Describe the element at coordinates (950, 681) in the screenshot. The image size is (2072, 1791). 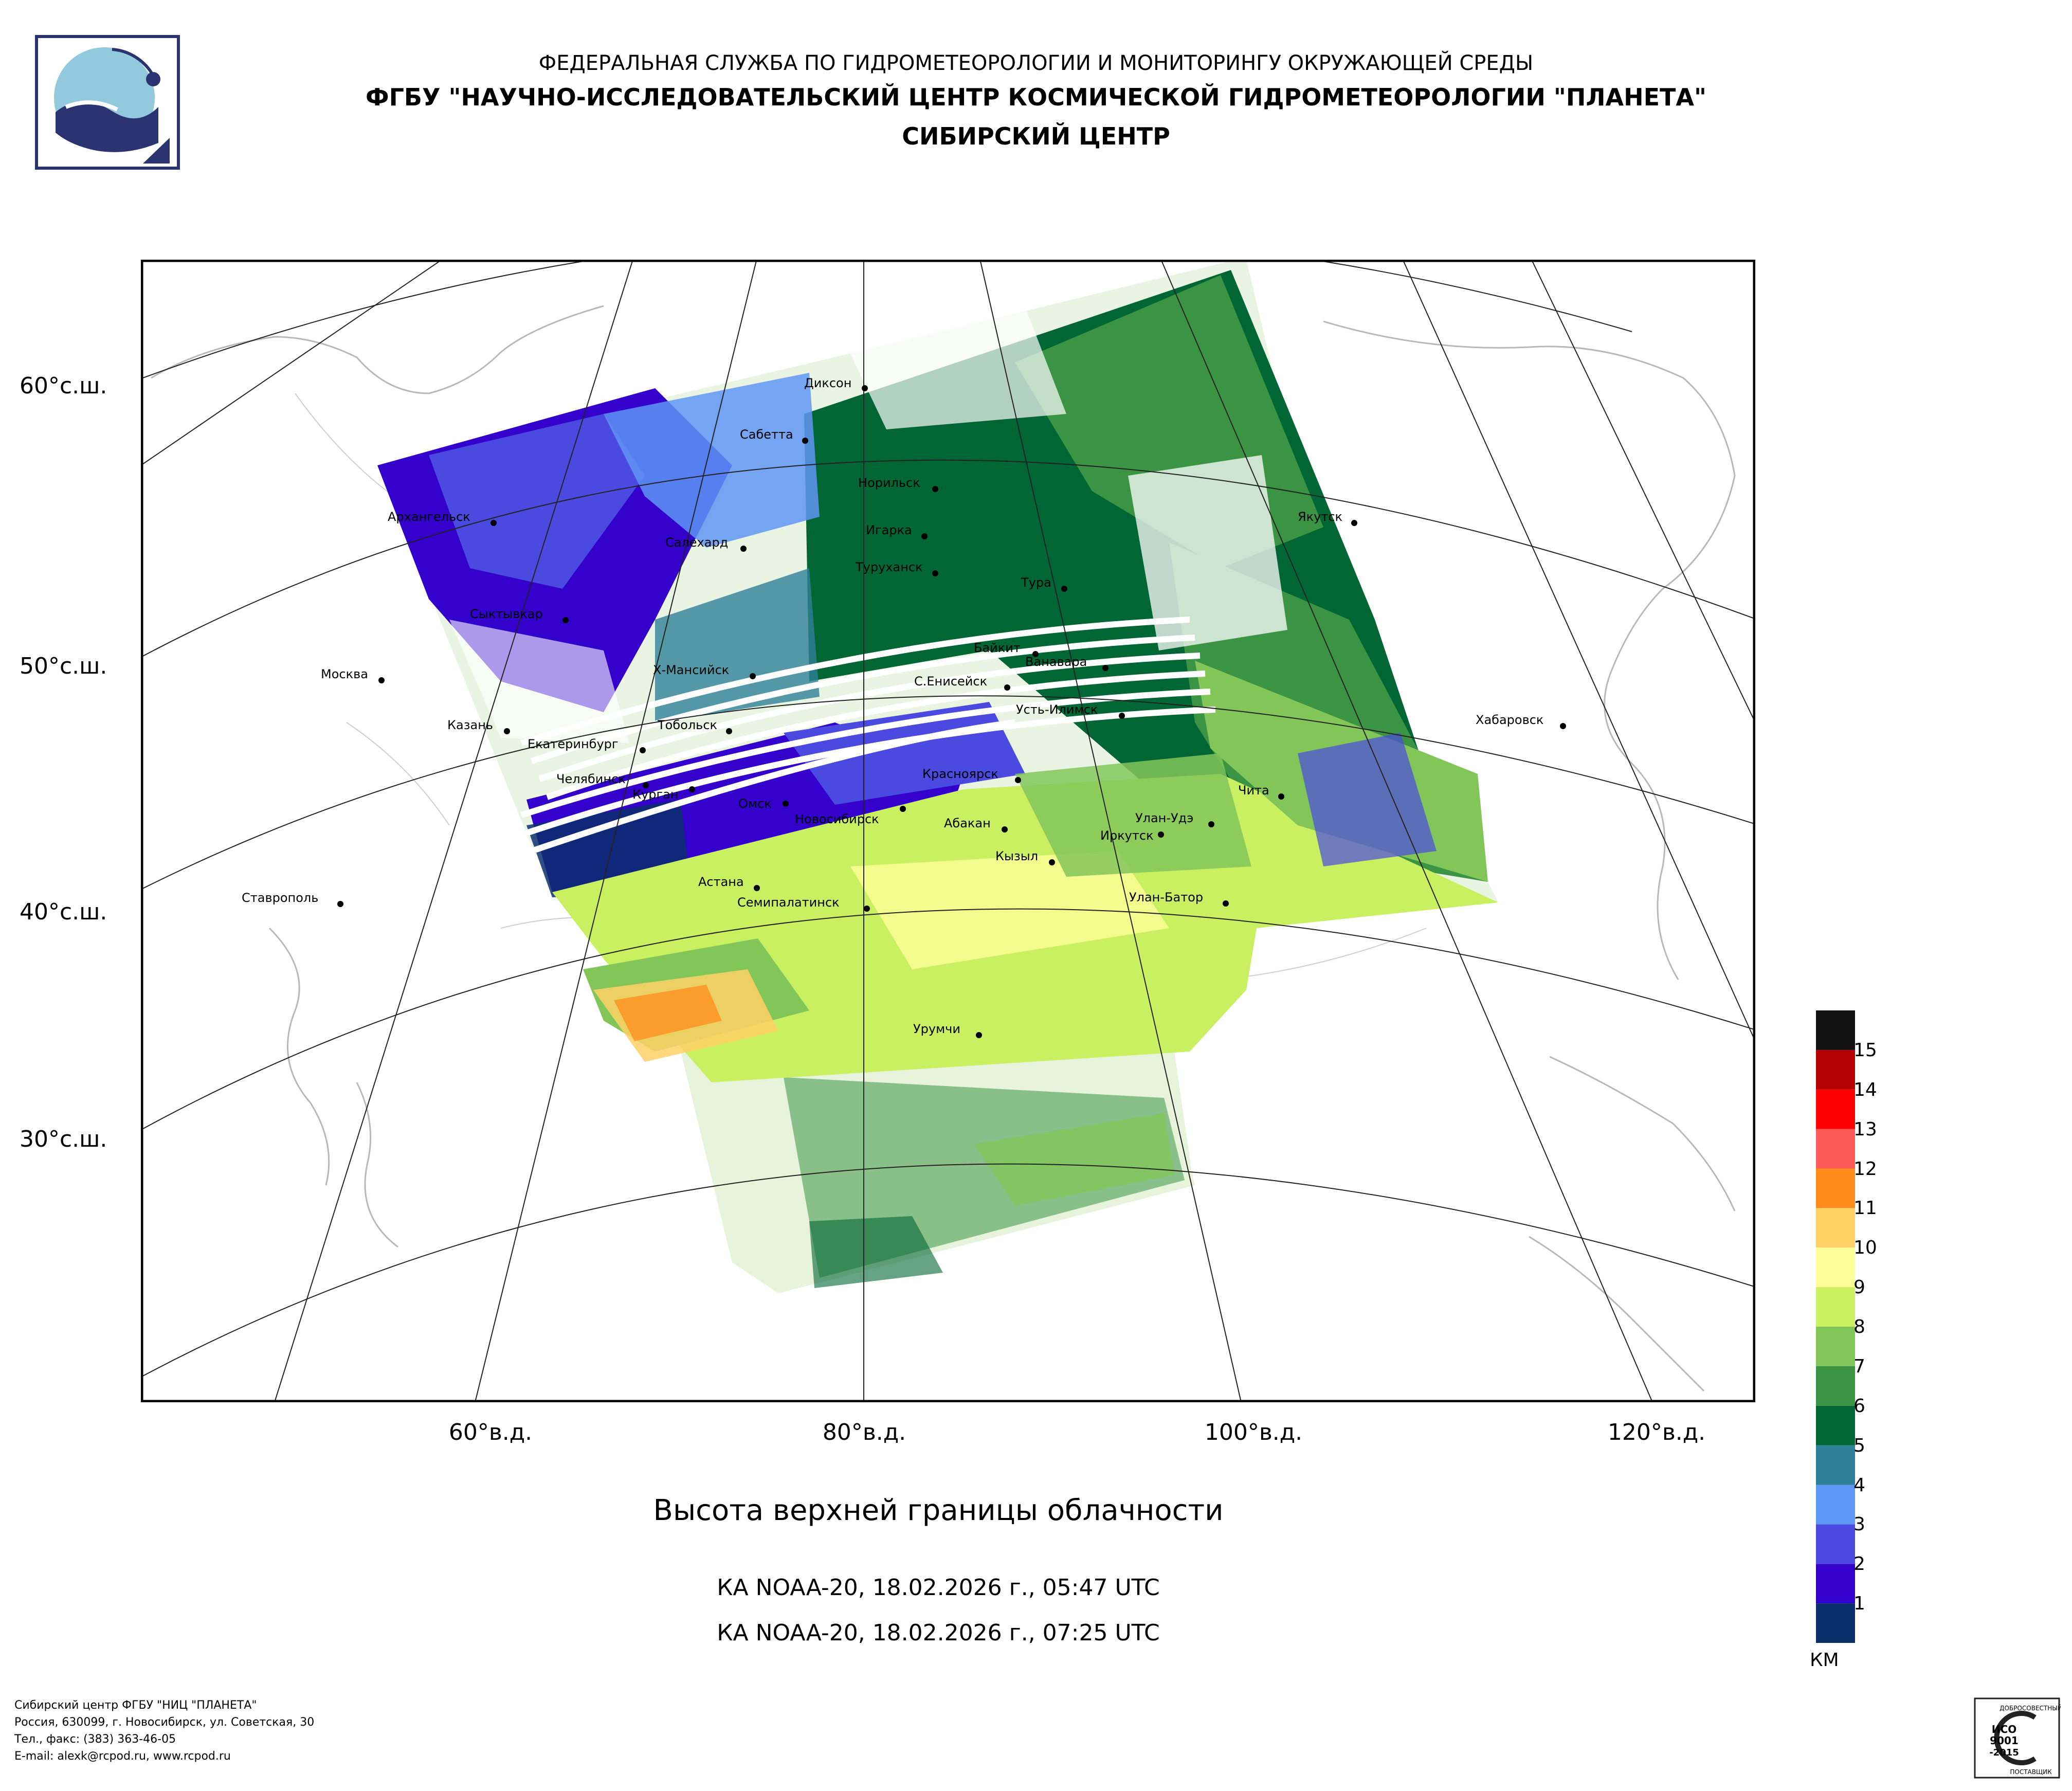
I see `city-label: С.Енисейск` at that location.